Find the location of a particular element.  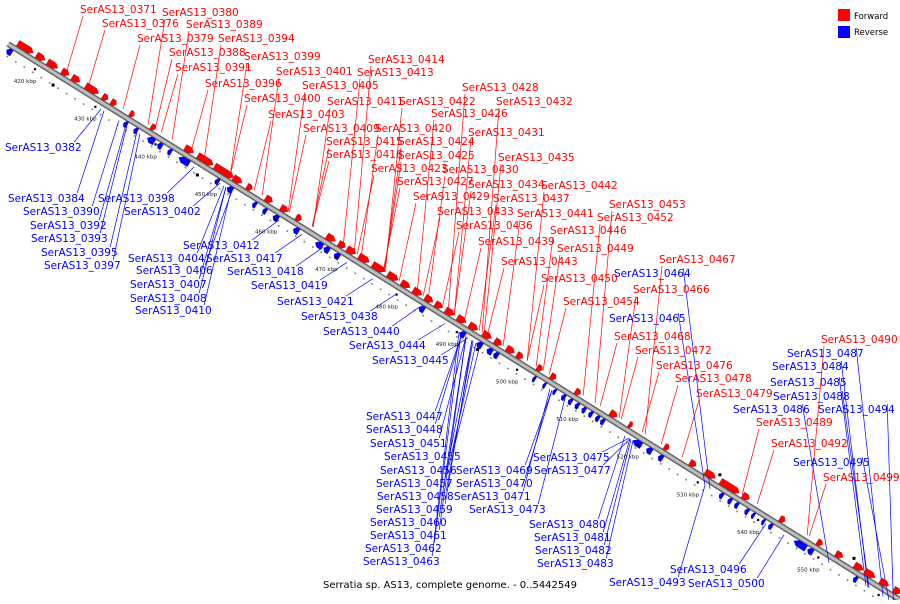

reverse-gene-label: SerAS13_0395 is located at coordinates (79, 253).